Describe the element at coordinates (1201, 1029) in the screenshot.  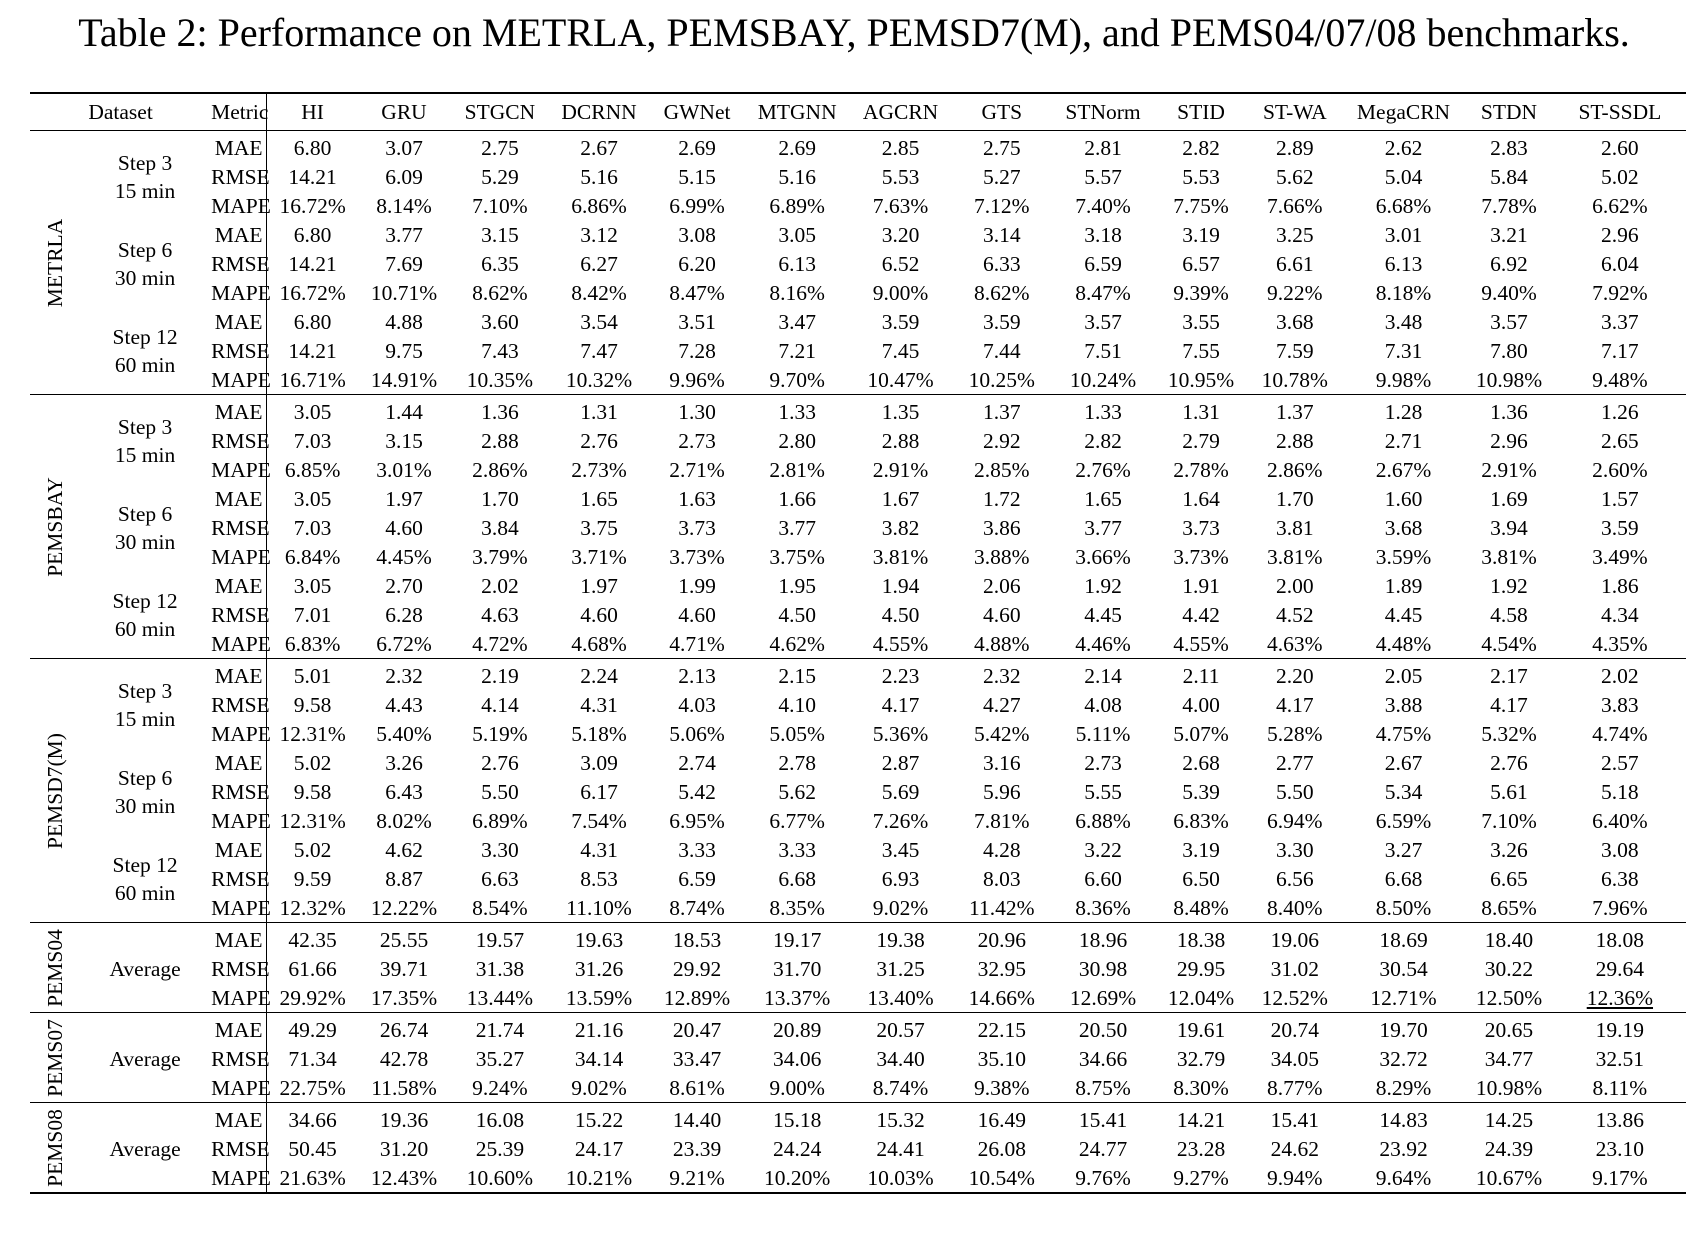
I see `value-cell: 19.61` at that location.